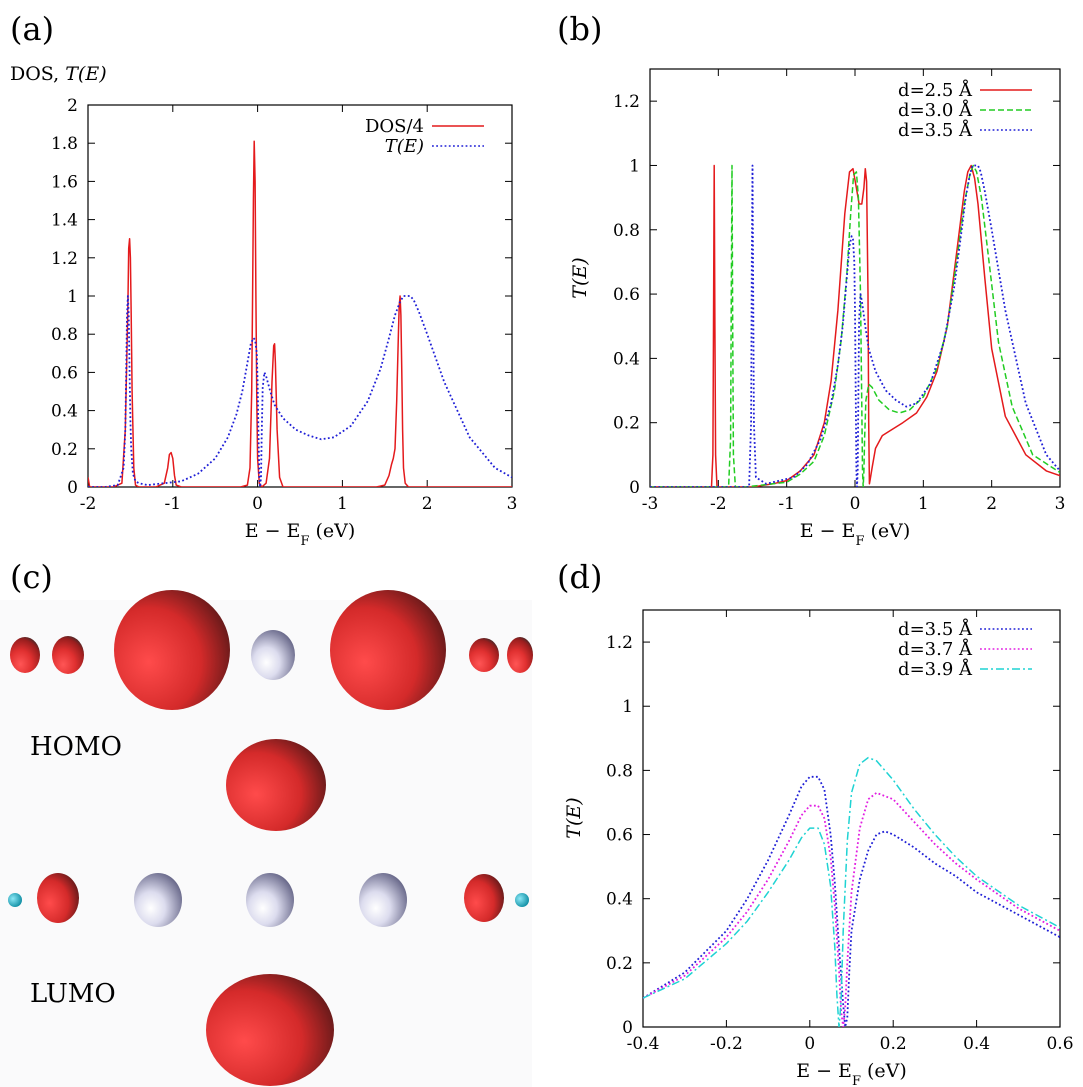 Image resolution: width=1083 pixels, height=1087 pixels. I want to click on series-line-green, so click(855, 325).